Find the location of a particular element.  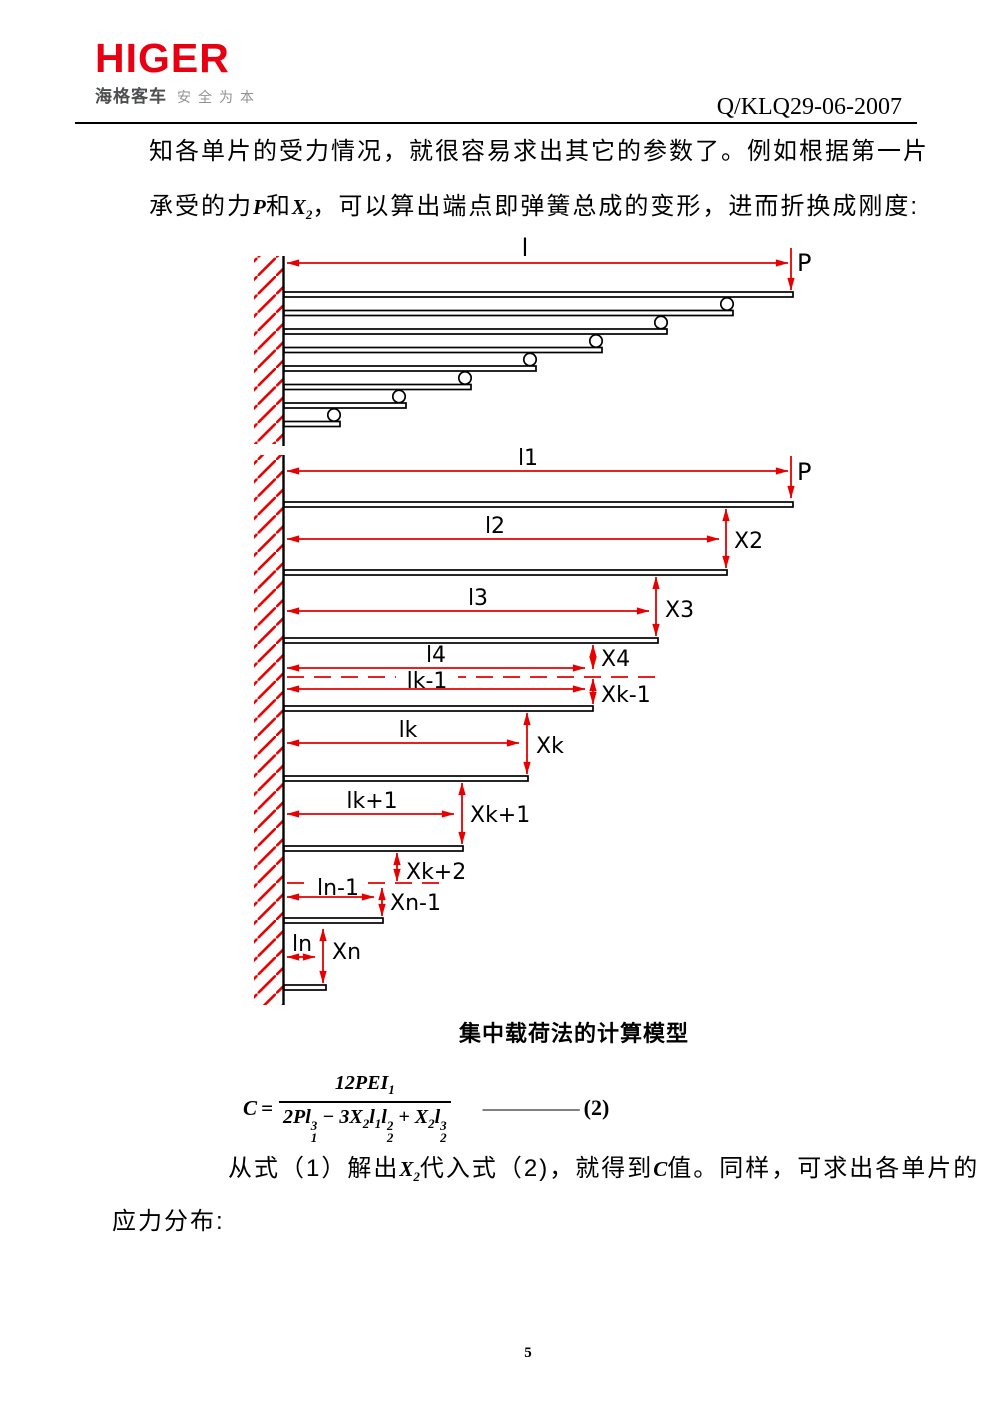

intro-line2-seg3: ，可以算出端点即弹簧总成的变形，进而折换成刚度: is located at coordinates (616, 206).